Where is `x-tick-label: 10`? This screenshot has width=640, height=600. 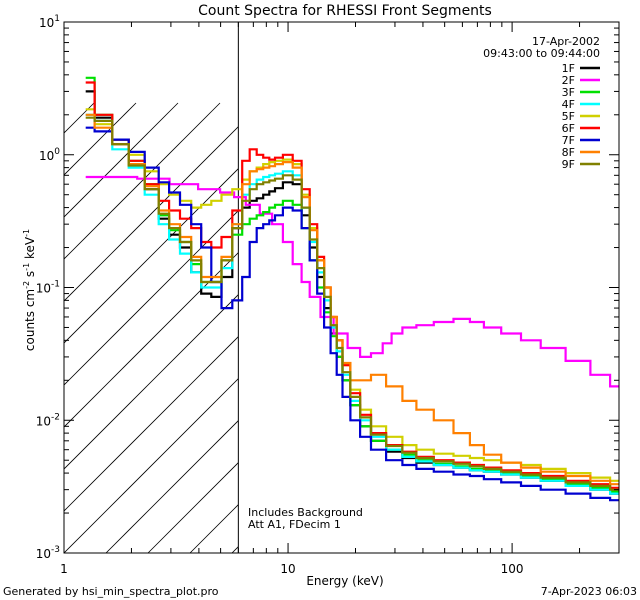 x-tick-label: 10 is located at coordinates (287, 569).